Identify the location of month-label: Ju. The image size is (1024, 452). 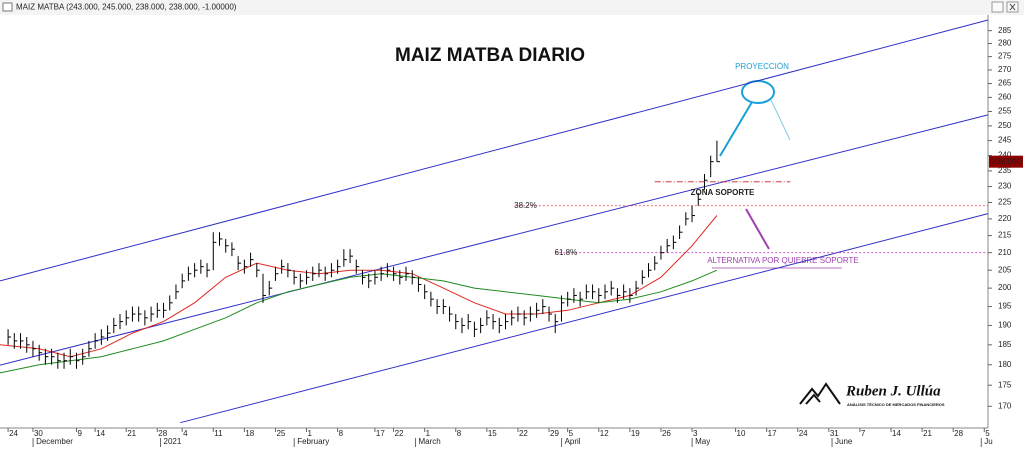
(988, 441).